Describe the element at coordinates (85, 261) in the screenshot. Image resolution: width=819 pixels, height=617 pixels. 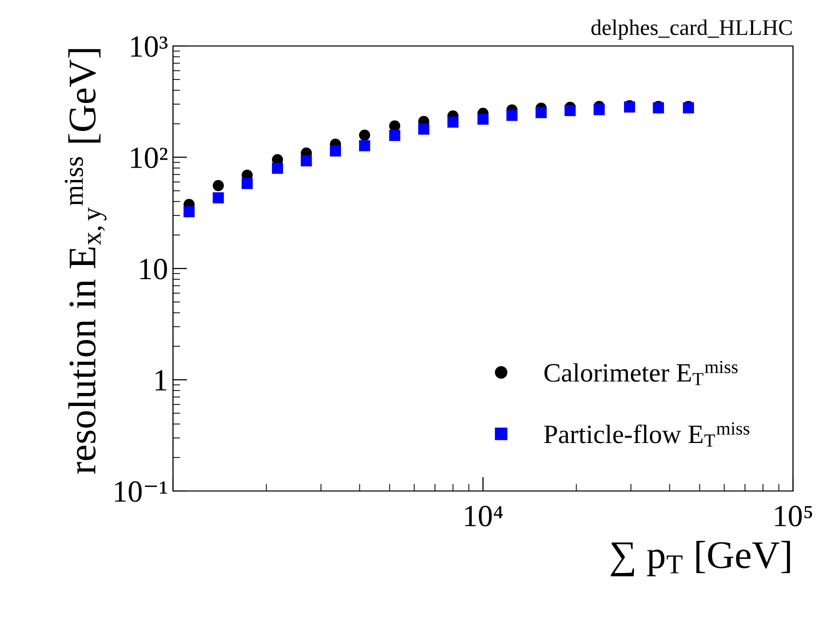
I see `y-axis-title: resolution in E$_{x,y}$$^{miss}$ [GeV]` at that location.